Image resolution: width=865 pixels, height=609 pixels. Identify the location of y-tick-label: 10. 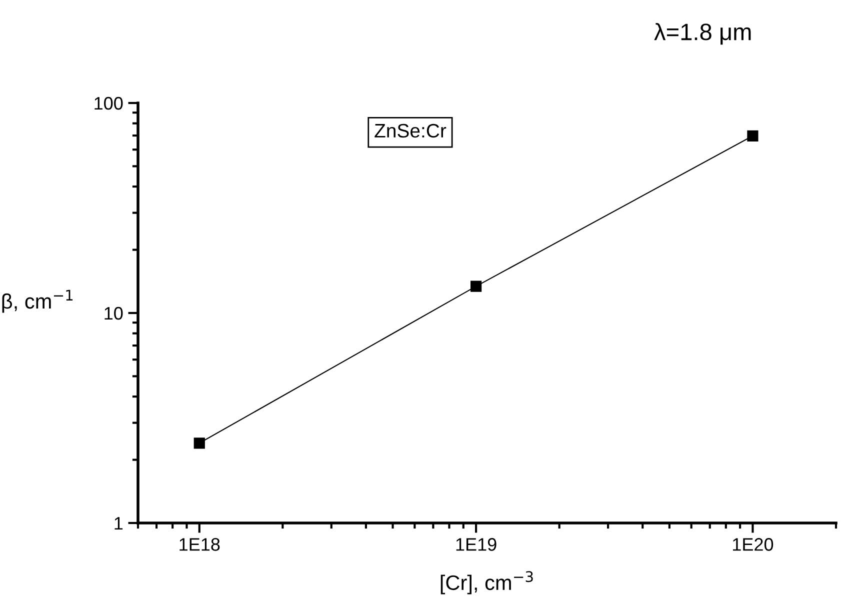
(113, 313).